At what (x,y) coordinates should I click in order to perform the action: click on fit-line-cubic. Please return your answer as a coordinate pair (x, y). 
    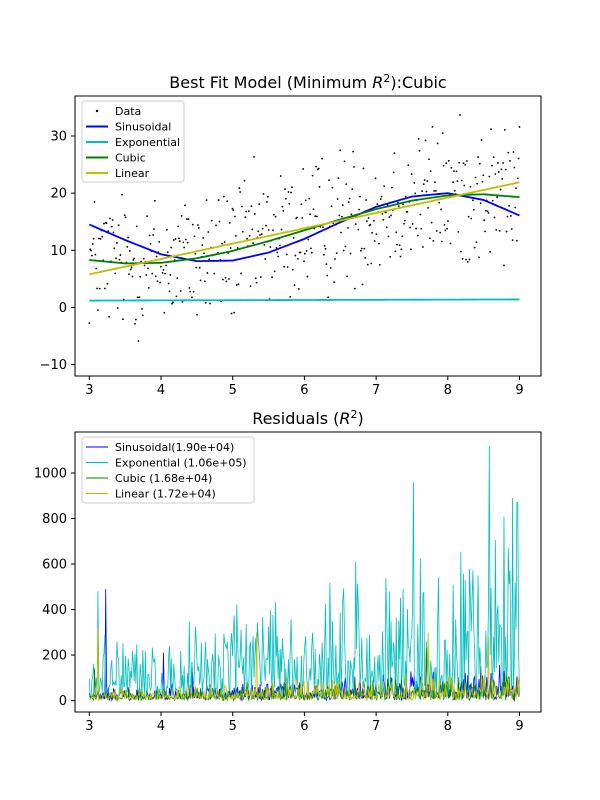
    Looking at the image, I should click on (304, 229).